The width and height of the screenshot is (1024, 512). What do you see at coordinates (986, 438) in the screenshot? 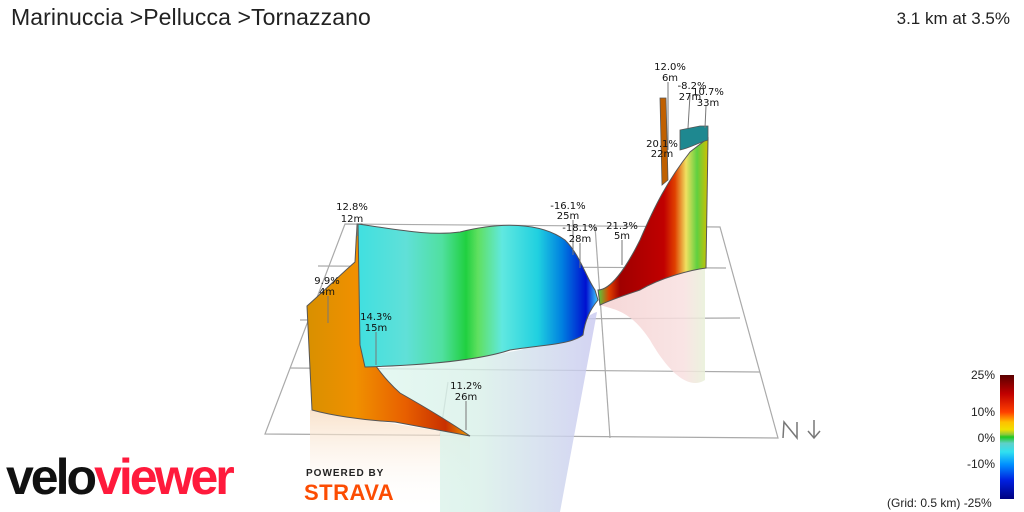
I see `legend-tick: 0%` at bounding box center [986, 438].